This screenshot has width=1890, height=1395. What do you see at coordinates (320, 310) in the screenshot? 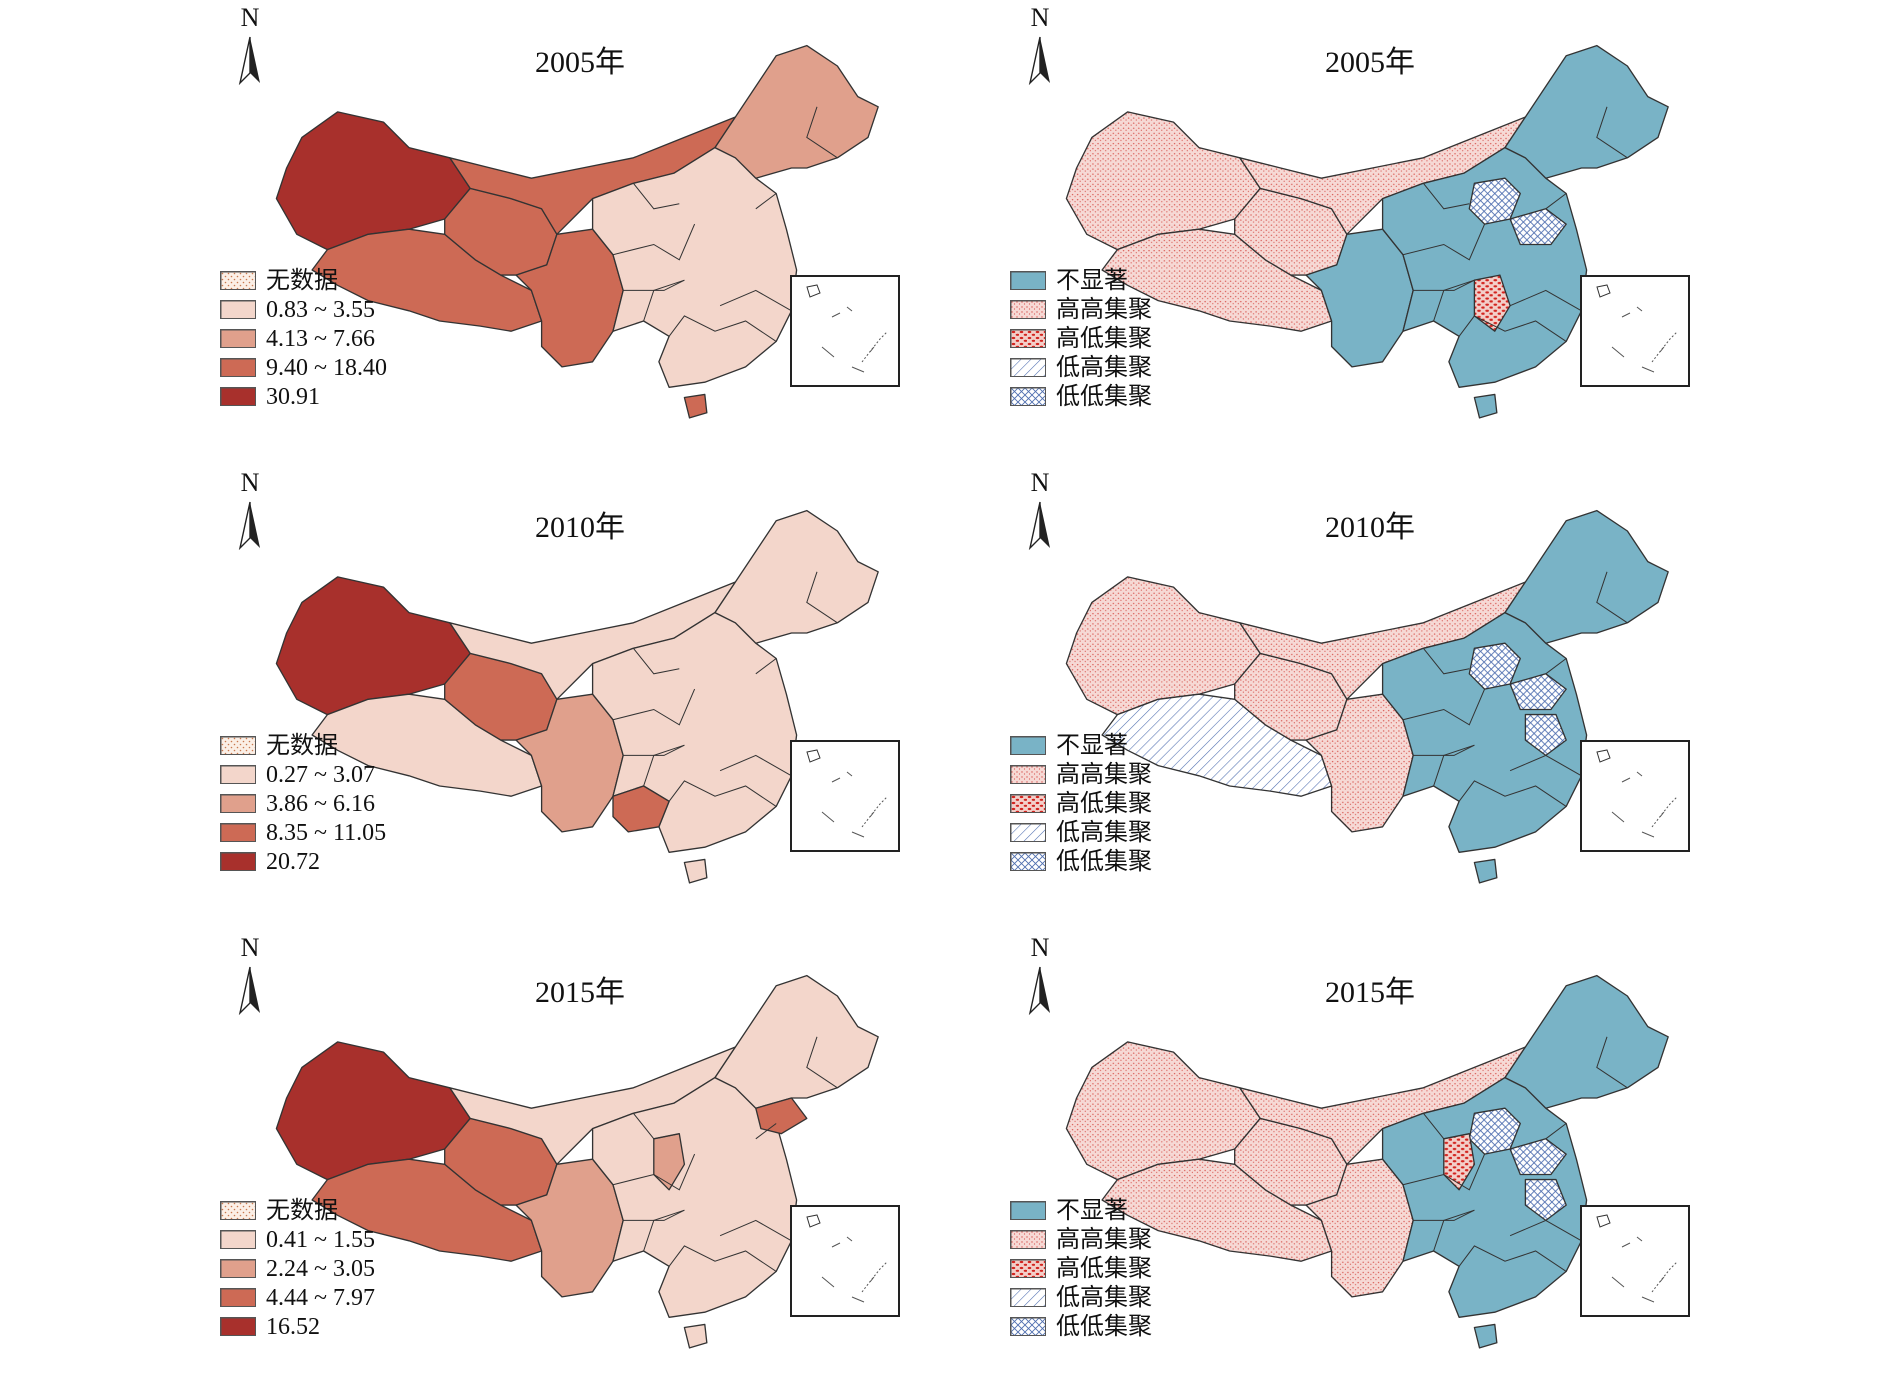
I see `legend-label: 0.83 ~ 3.55` at bounding box center [320, 310].